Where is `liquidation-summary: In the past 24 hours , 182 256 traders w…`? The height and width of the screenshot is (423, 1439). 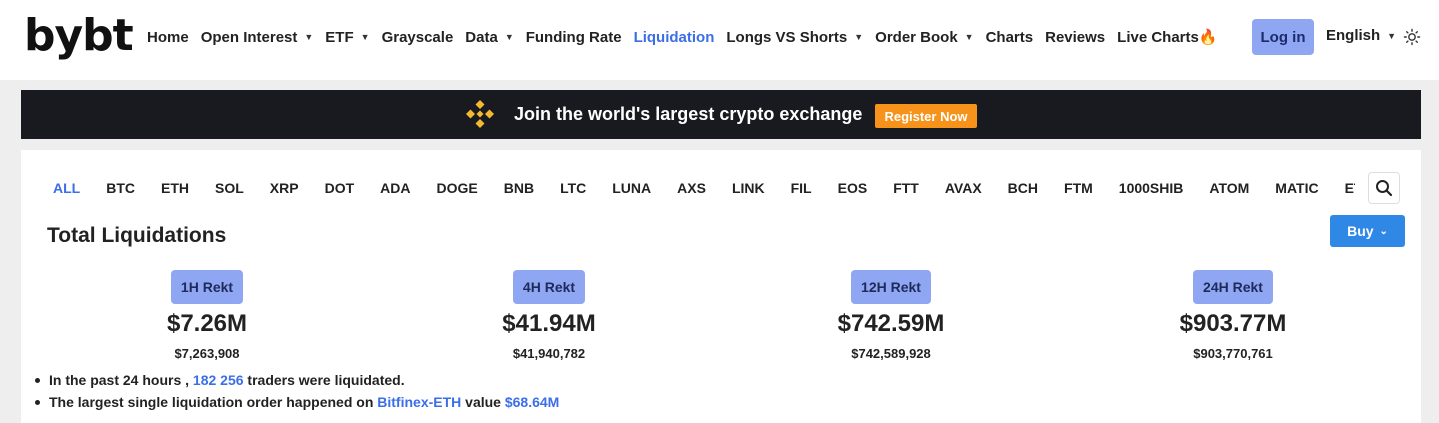 liquidation-summary: In the past 24 hours , 182 256 traders w… is located at coordinates (296, 394).